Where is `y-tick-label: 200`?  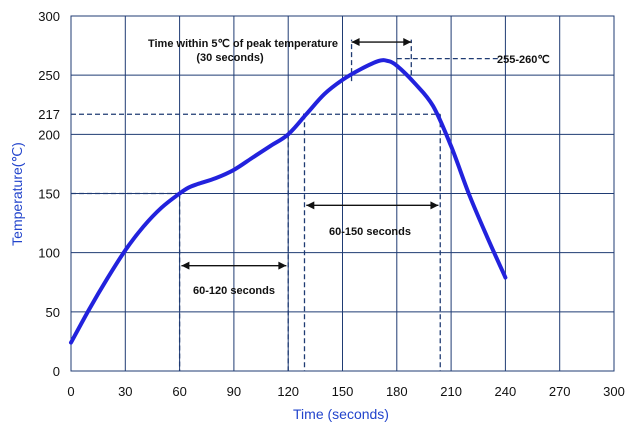 y-tick-label: 200 is located at coordinates (49, 134).